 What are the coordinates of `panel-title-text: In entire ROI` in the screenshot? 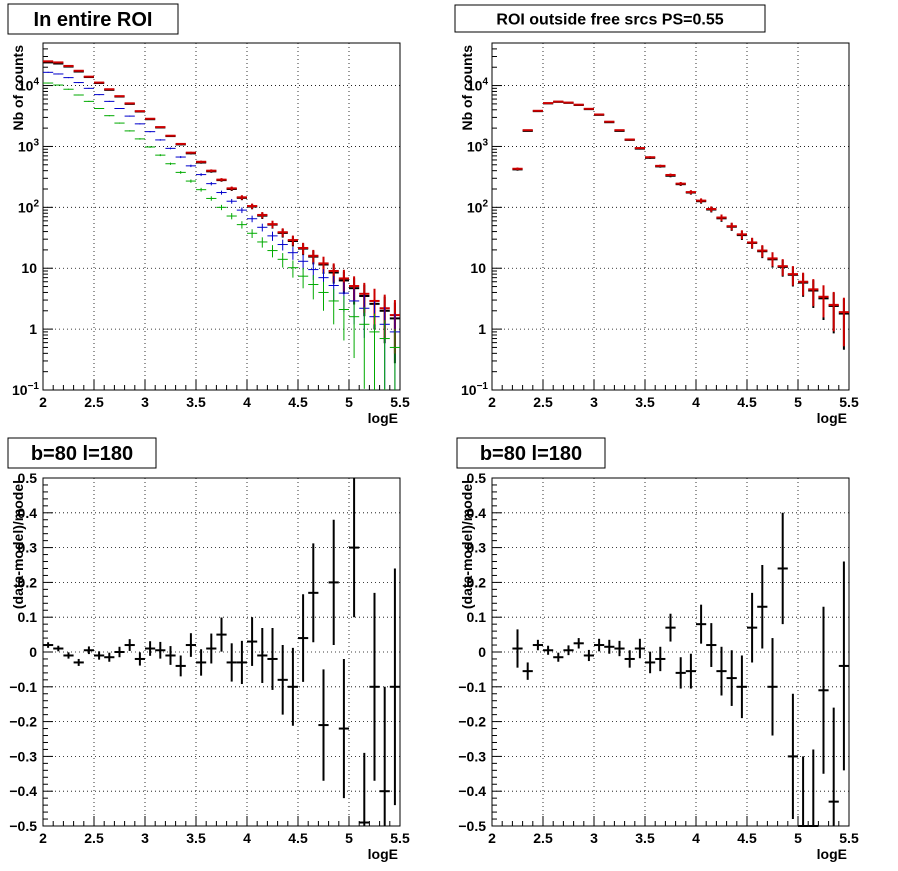 It's located at (93, 20).